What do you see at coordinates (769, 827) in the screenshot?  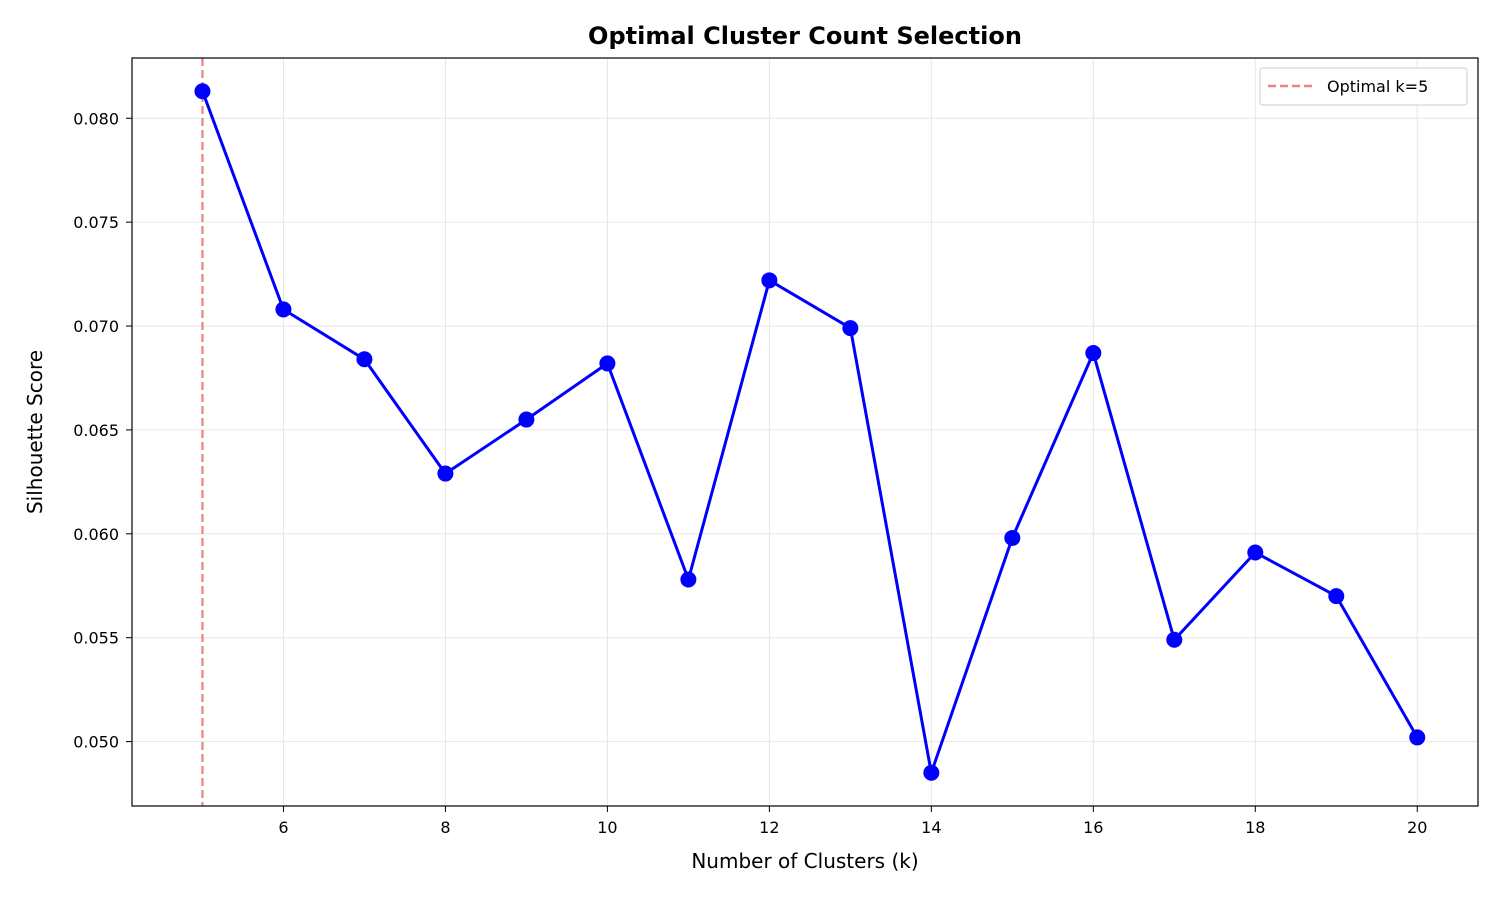 I see `x-tick-label: 12` at bounding box center [769, 827].